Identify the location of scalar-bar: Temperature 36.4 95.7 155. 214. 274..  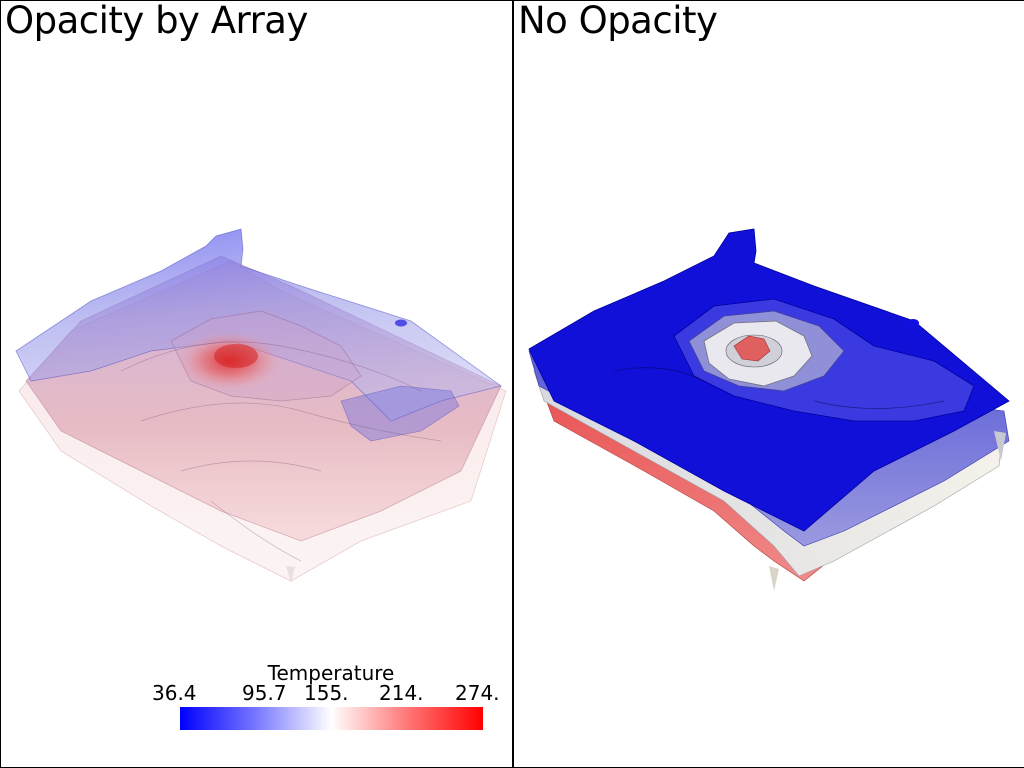
(321, 697).